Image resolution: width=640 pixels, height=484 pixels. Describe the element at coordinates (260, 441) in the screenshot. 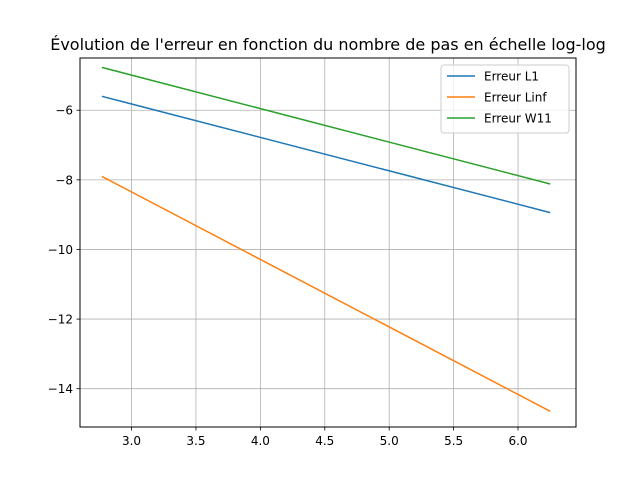

I see `x-tick-label: 4.0` at that location.